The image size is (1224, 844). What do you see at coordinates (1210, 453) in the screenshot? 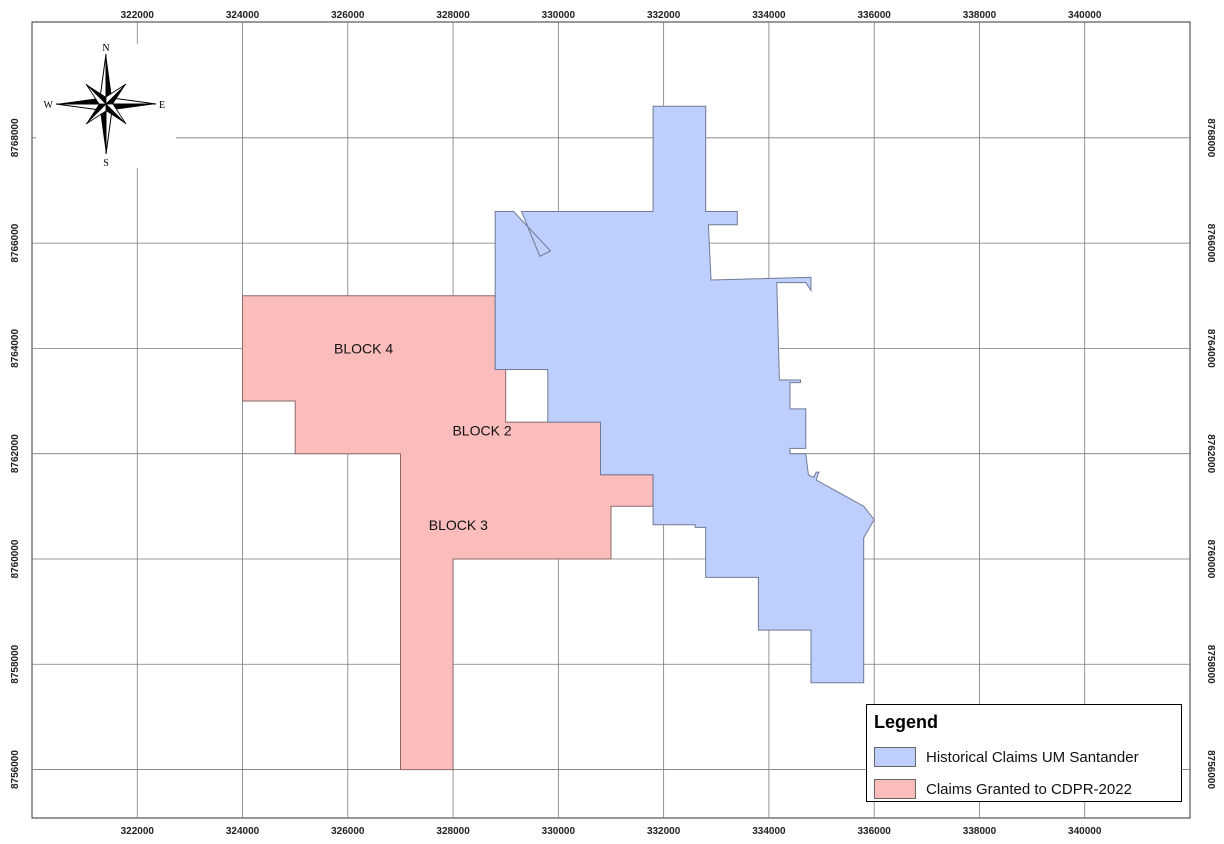
I see `y-tick-right-3: 8762000` at bounding box center [1210, 453].